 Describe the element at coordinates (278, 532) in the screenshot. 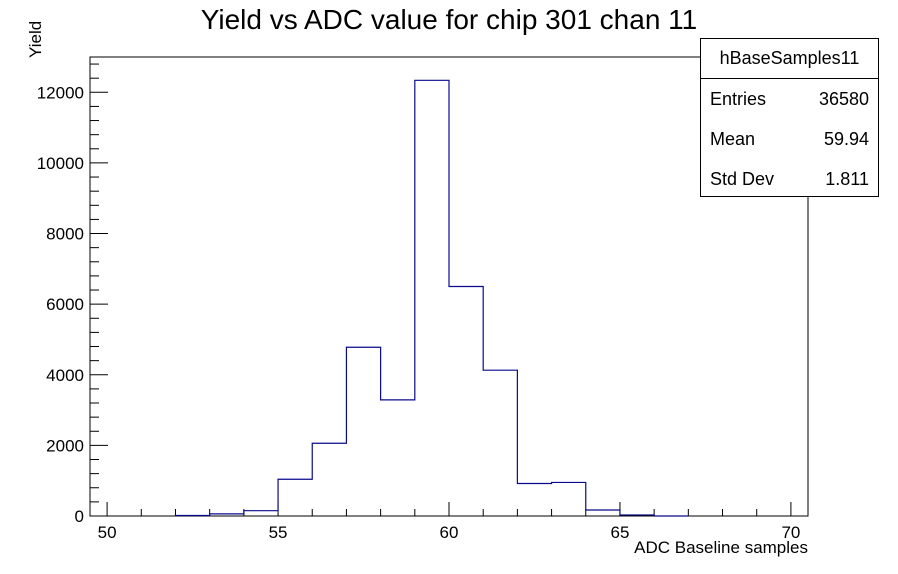

I see `x-tick-label: 55` at that location.